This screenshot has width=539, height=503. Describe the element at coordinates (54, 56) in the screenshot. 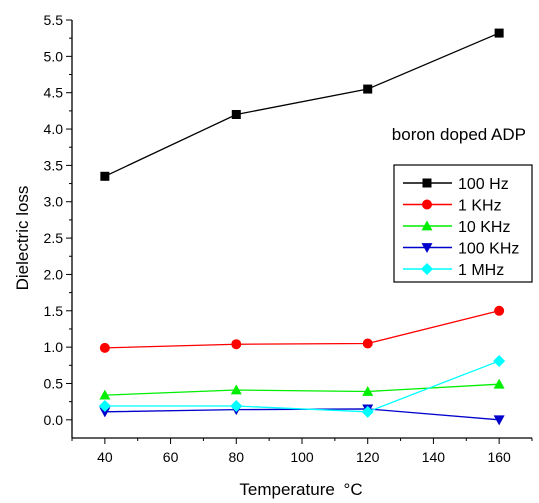

I see `y-tick-label: 5.0` at that location.